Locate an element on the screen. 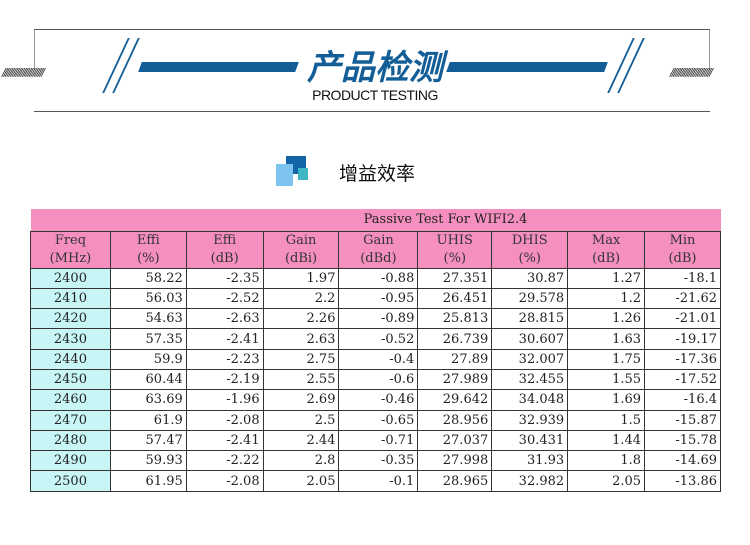 The width and height of the screenshot is (750, 545). table-cell: -0.35 is located at coordinates (378, 461).